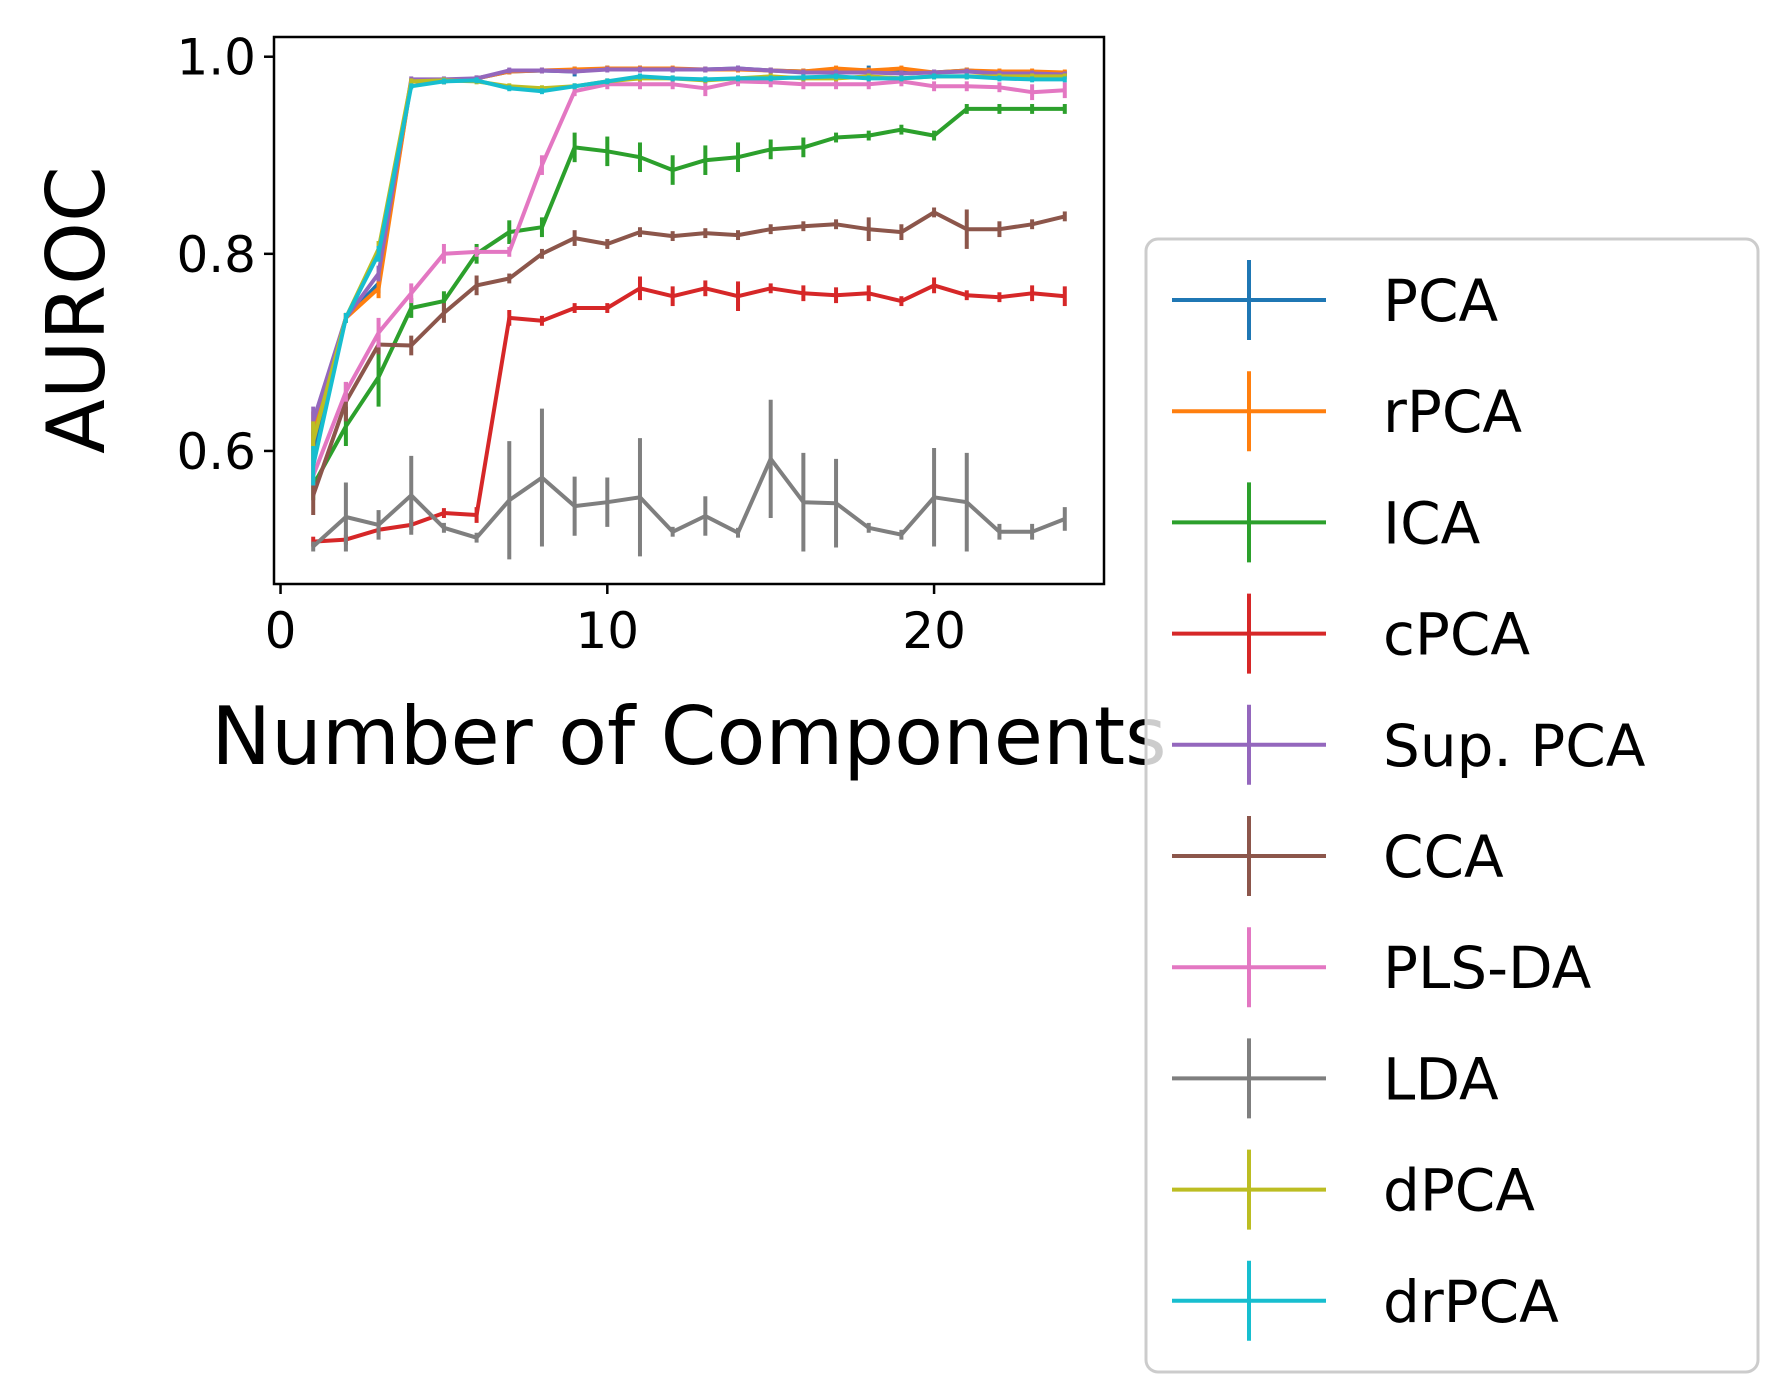 This screenshot has height=1394, width=1776. I want to click on legend-entry-pls-da: PLS-DA, so click(1382, 967).